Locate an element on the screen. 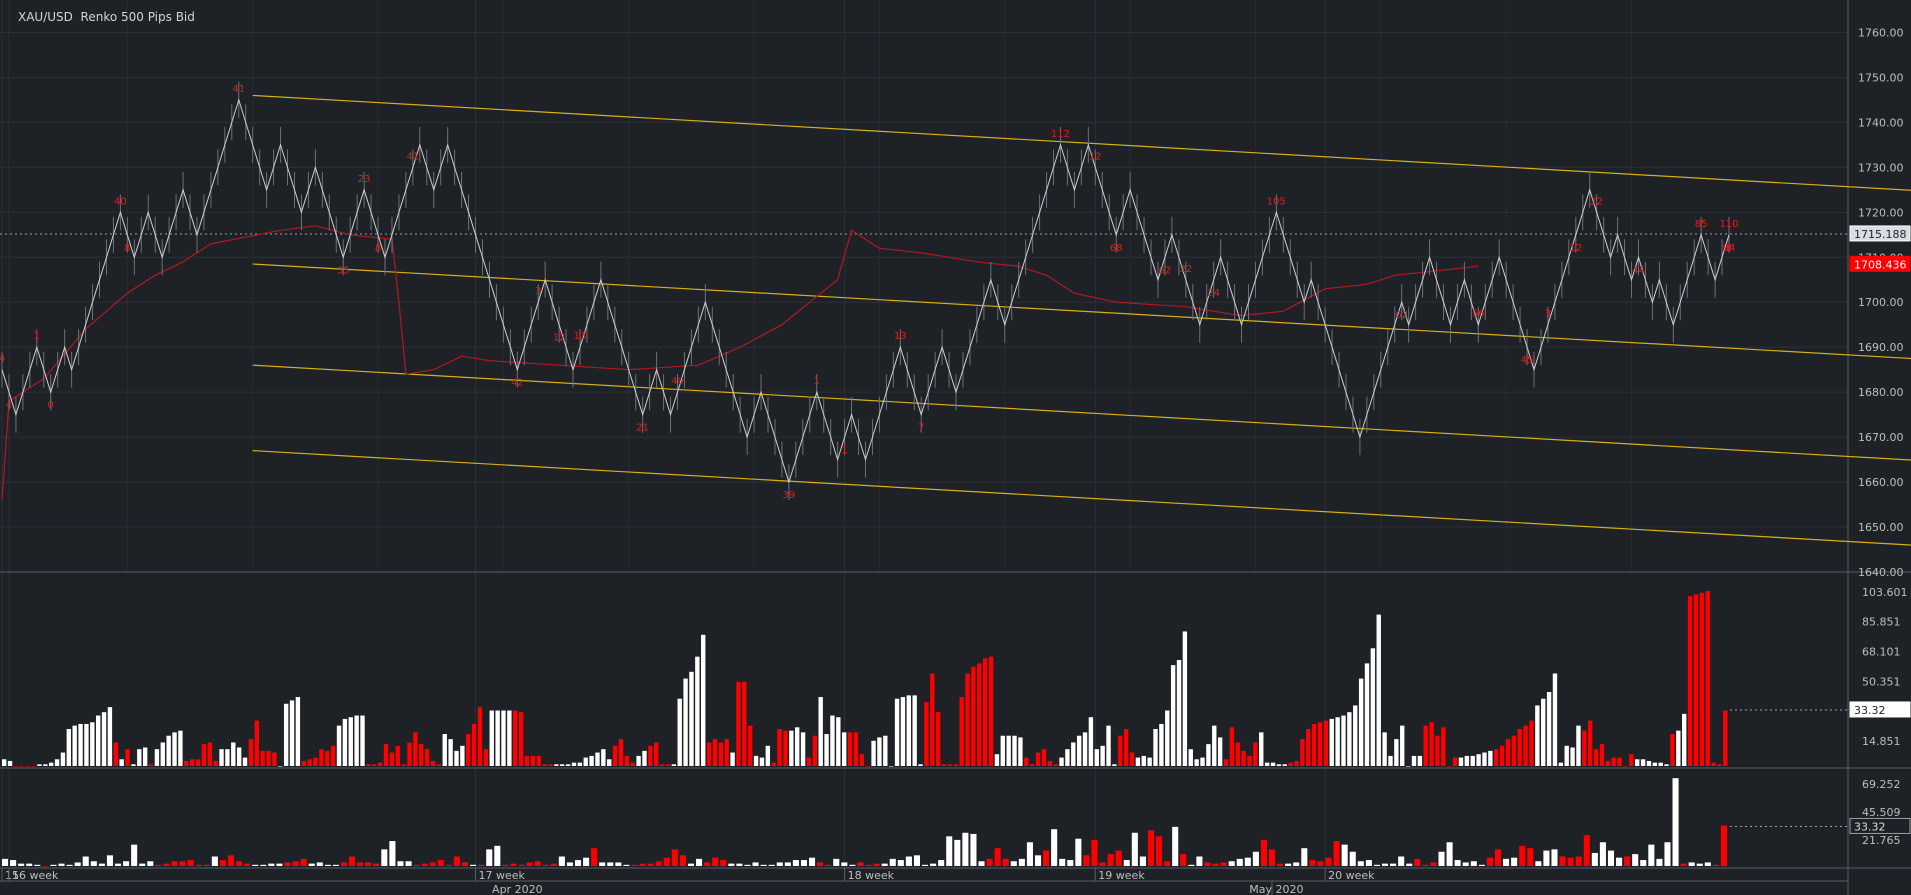 This screenshot has height=895, width=1911. last-price-tag-box is located at coordinates (1880, 233).